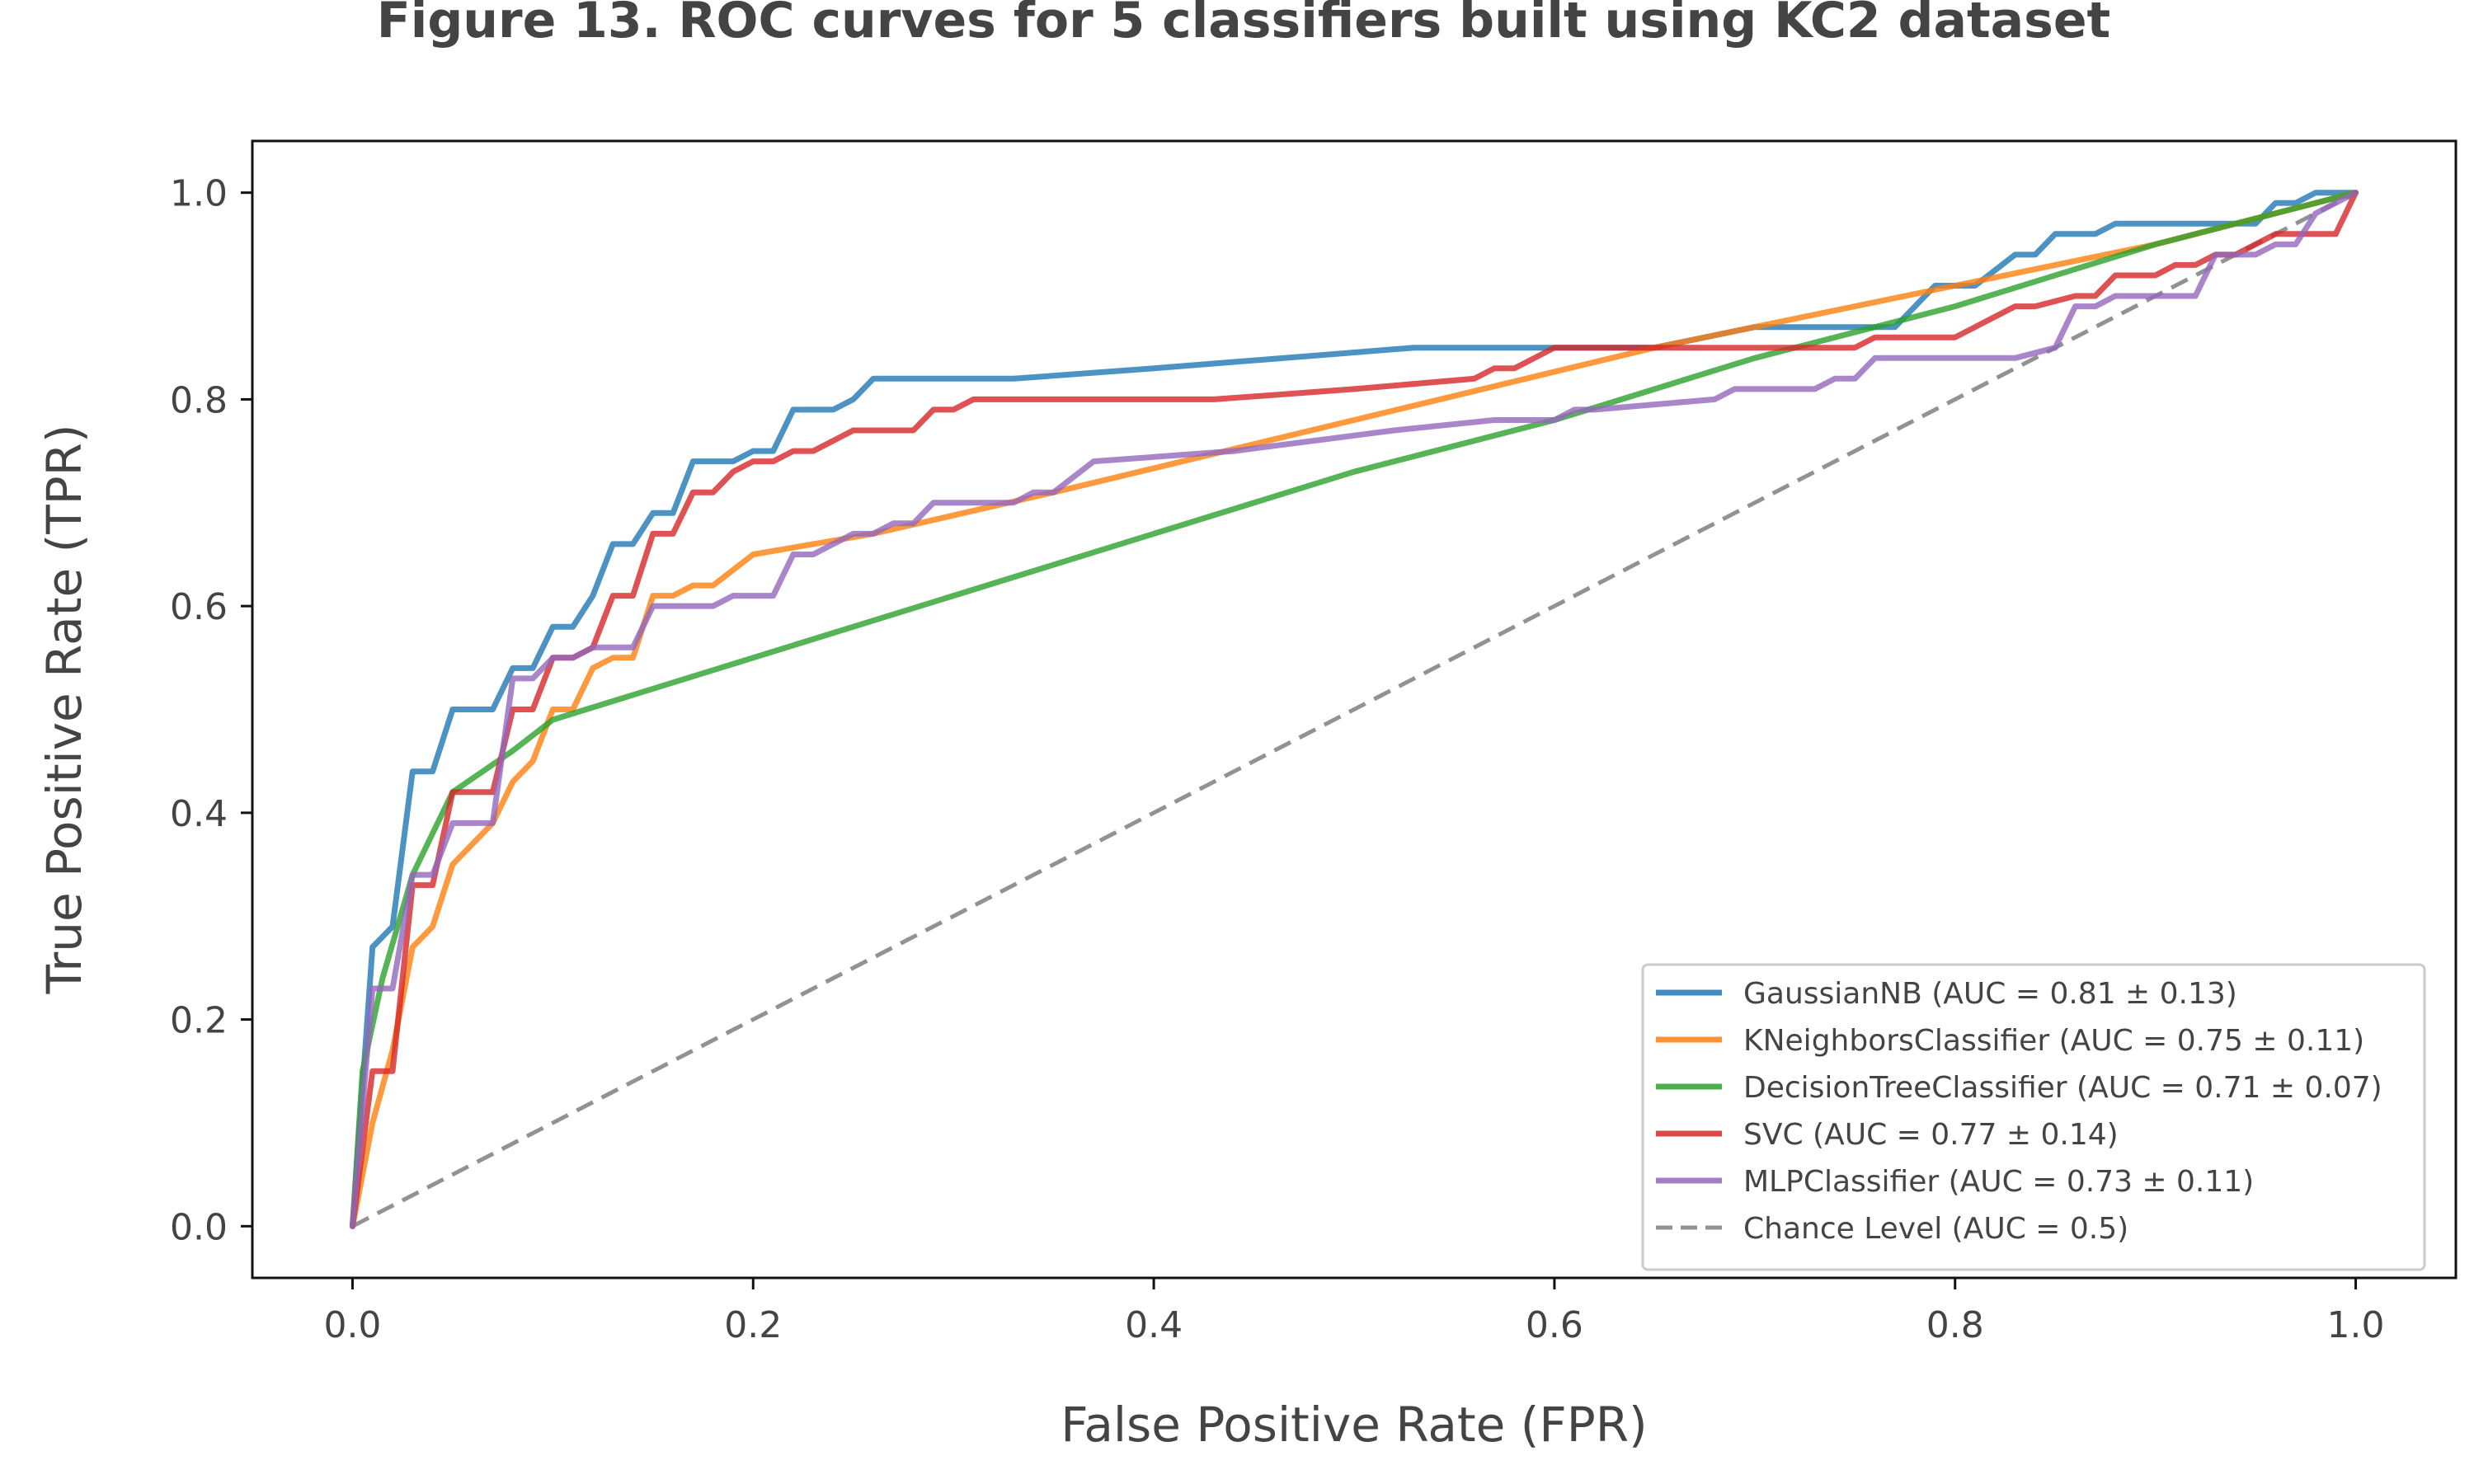 The image size is (2474, 1484). Describe the element at coordinates (1998, 1182) in the screenshot. I see `legend-label: MLPClassifier (AUC = 0.73 ± 0.11)` at that location.